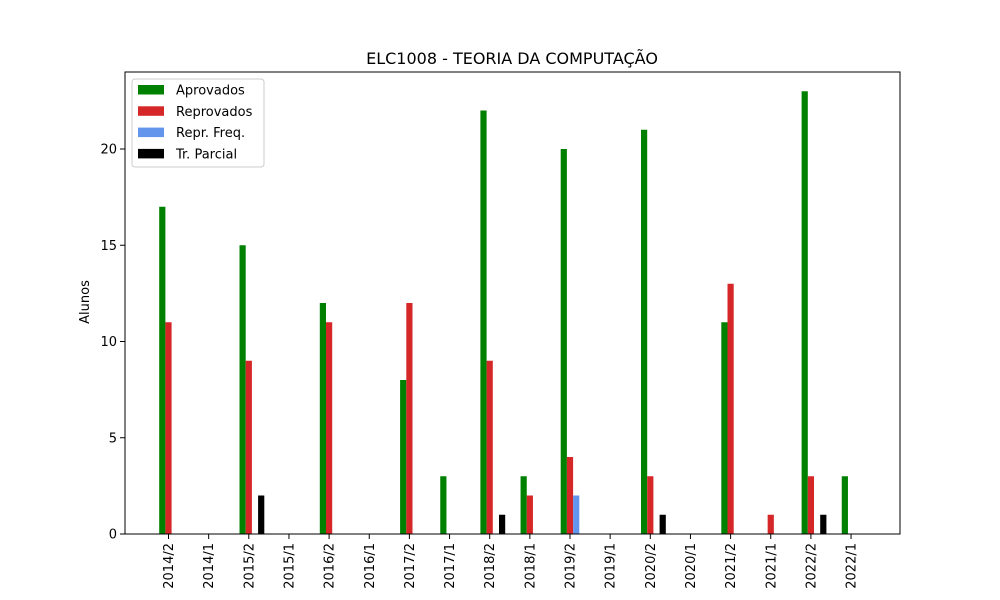  I want to click on y-tick-label: 15, so click(108, 246).